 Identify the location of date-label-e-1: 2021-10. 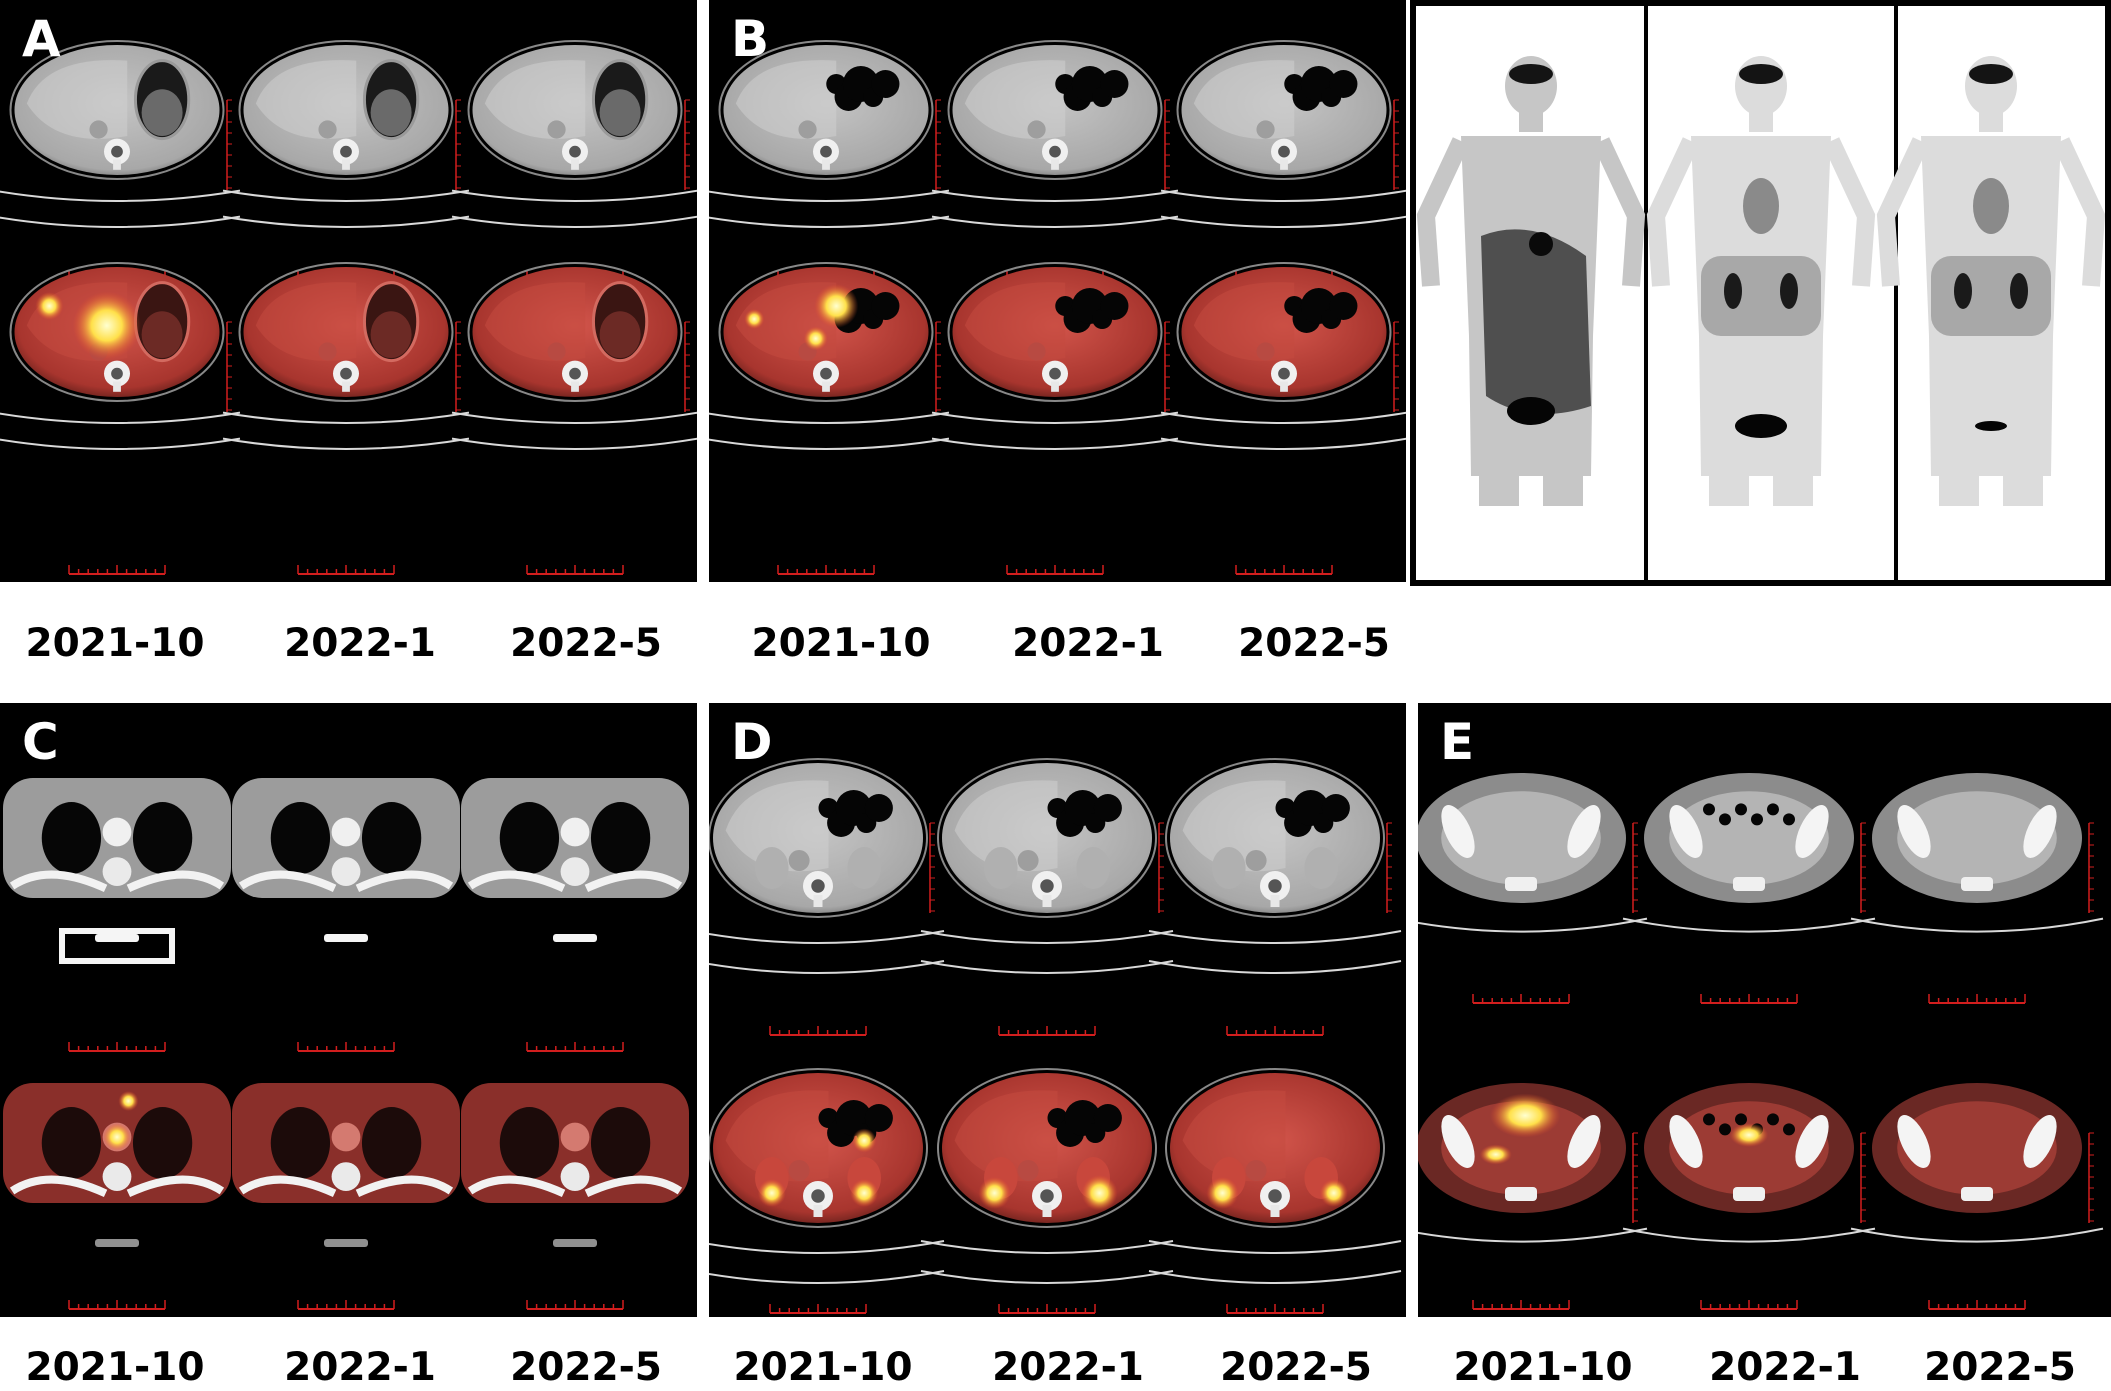
(1543, 1367).